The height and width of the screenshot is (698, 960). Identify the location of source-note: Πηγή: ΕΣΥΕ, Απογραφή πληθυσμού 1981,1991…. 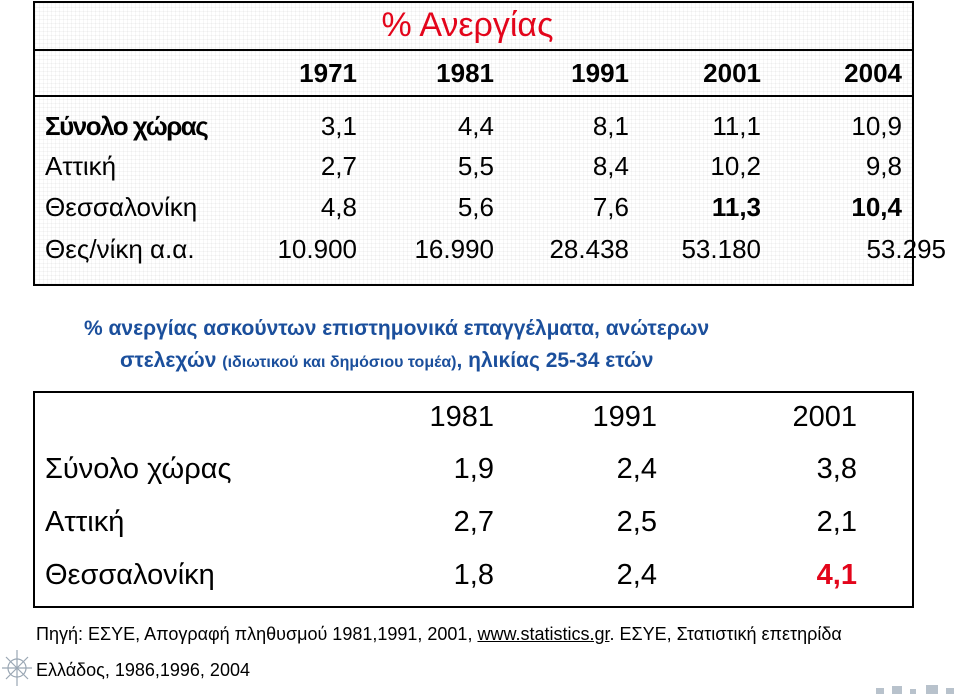
(439, 634).